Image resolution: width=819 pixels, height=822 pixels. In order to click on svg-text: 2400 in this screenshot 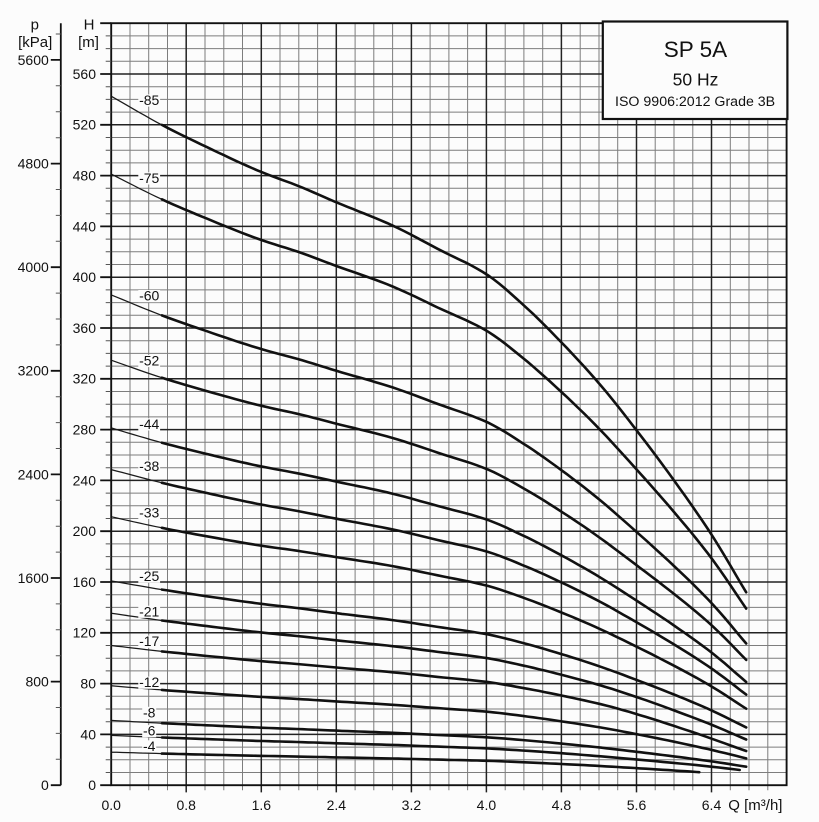, I will do `click(33, 474)`.